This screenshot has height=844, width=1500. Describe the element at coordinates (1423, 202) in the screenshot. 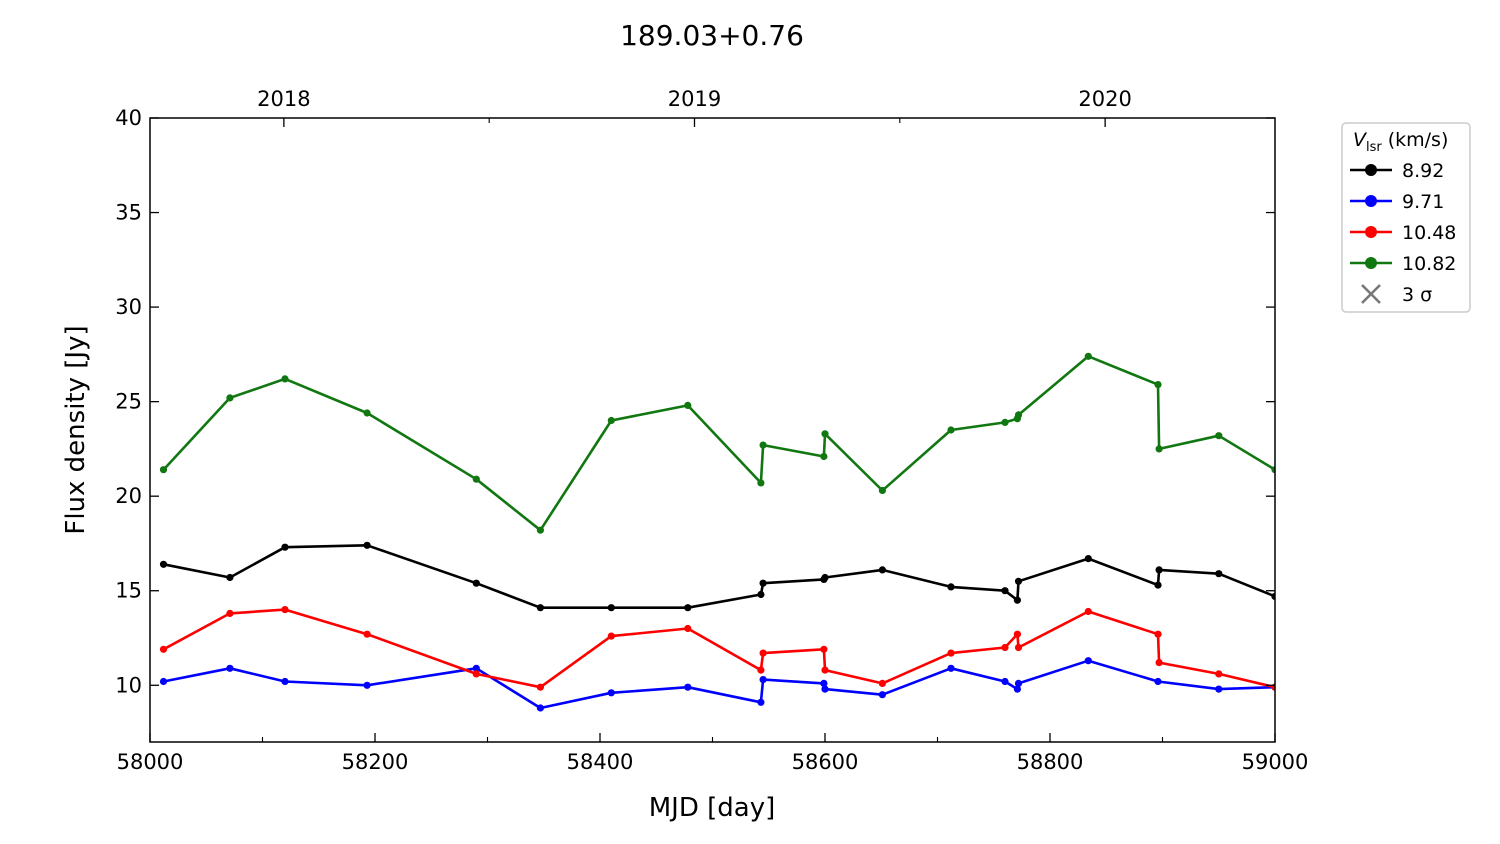

I see `legend-label: 9.71` at that location.